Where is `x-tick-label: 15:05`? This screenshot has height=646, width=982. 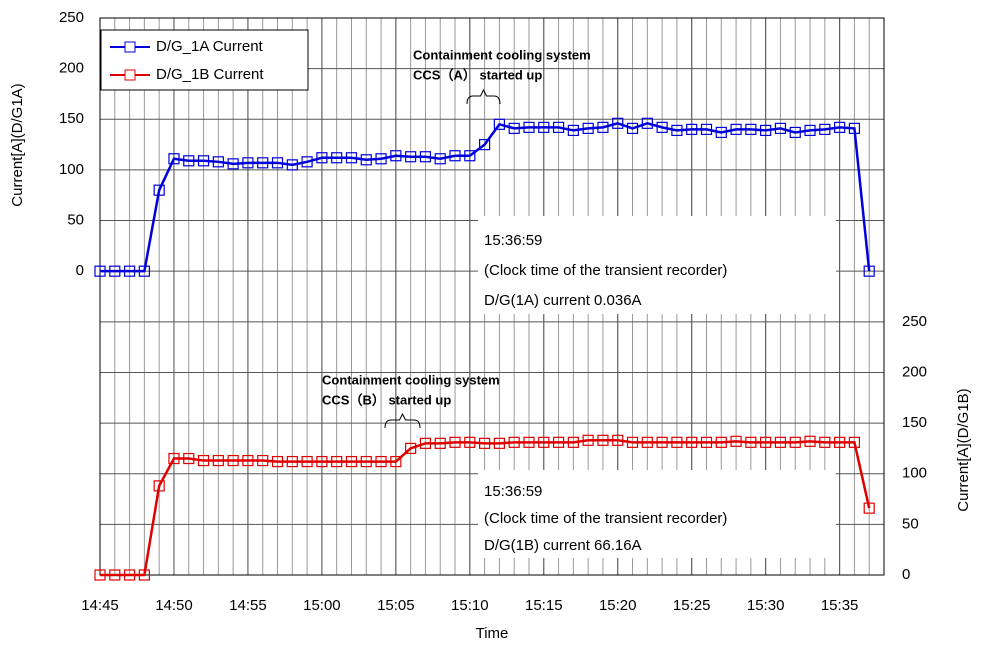
x-tick-label: 15:05 is located at coordinates (396, 605).